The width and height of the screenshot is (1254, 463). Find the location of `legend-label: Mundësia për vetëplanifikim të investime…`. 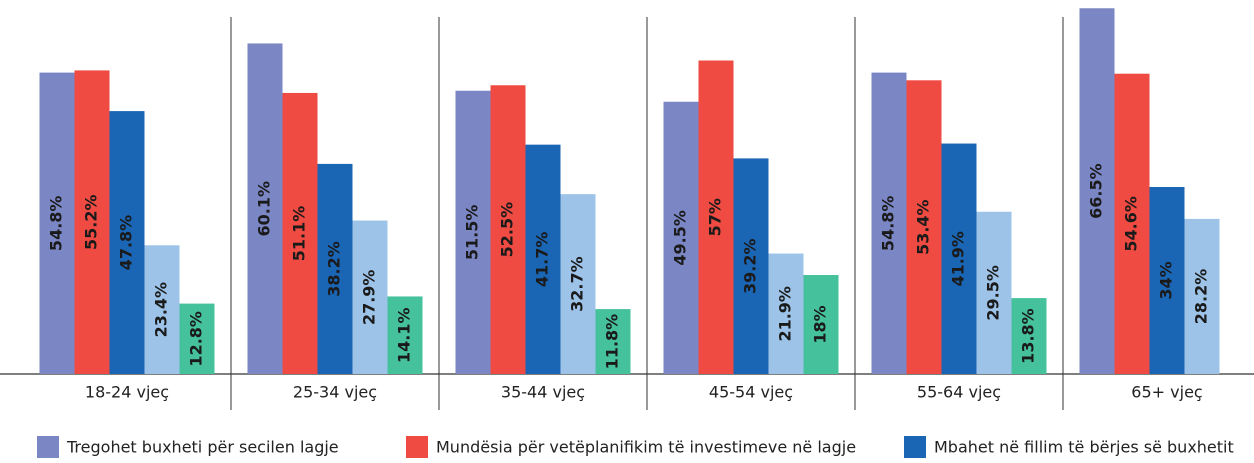

legend-label: Mundësia për vetëplanifikim të investime… is located at coordinates (646, 447).